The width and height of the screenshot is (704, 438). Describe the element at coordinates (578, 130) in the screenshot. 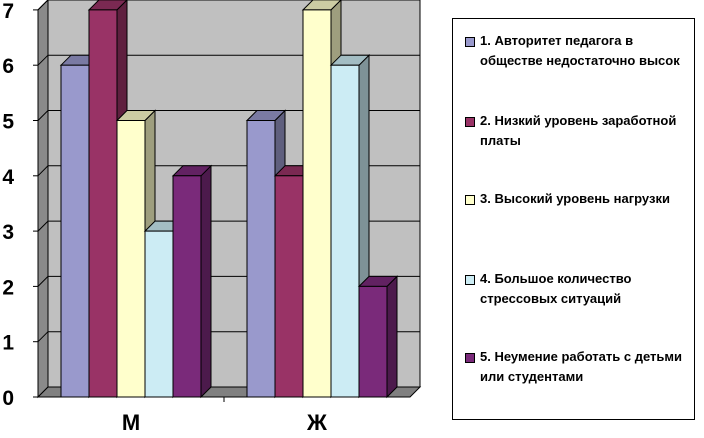

I see `legend-label: 2. Низкий уровень заработной платы` at that location.